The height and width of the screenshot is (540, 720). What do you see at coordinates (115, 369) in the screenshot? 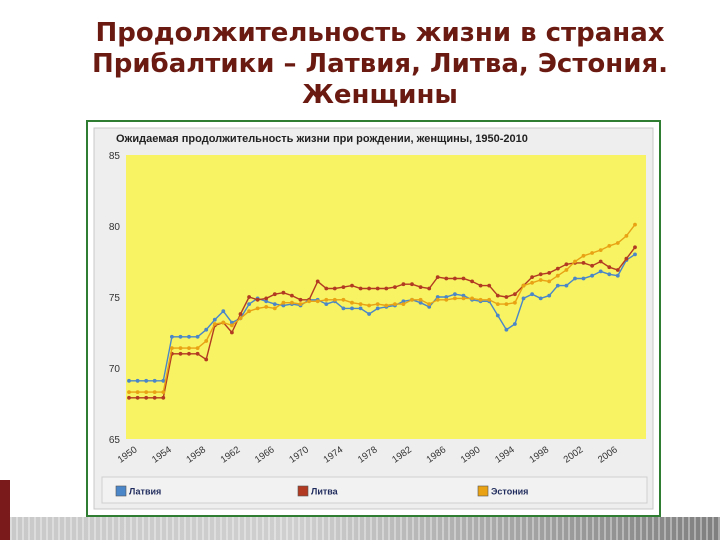
I see `y-tick-label: 70` at bounding box center [115, 369].